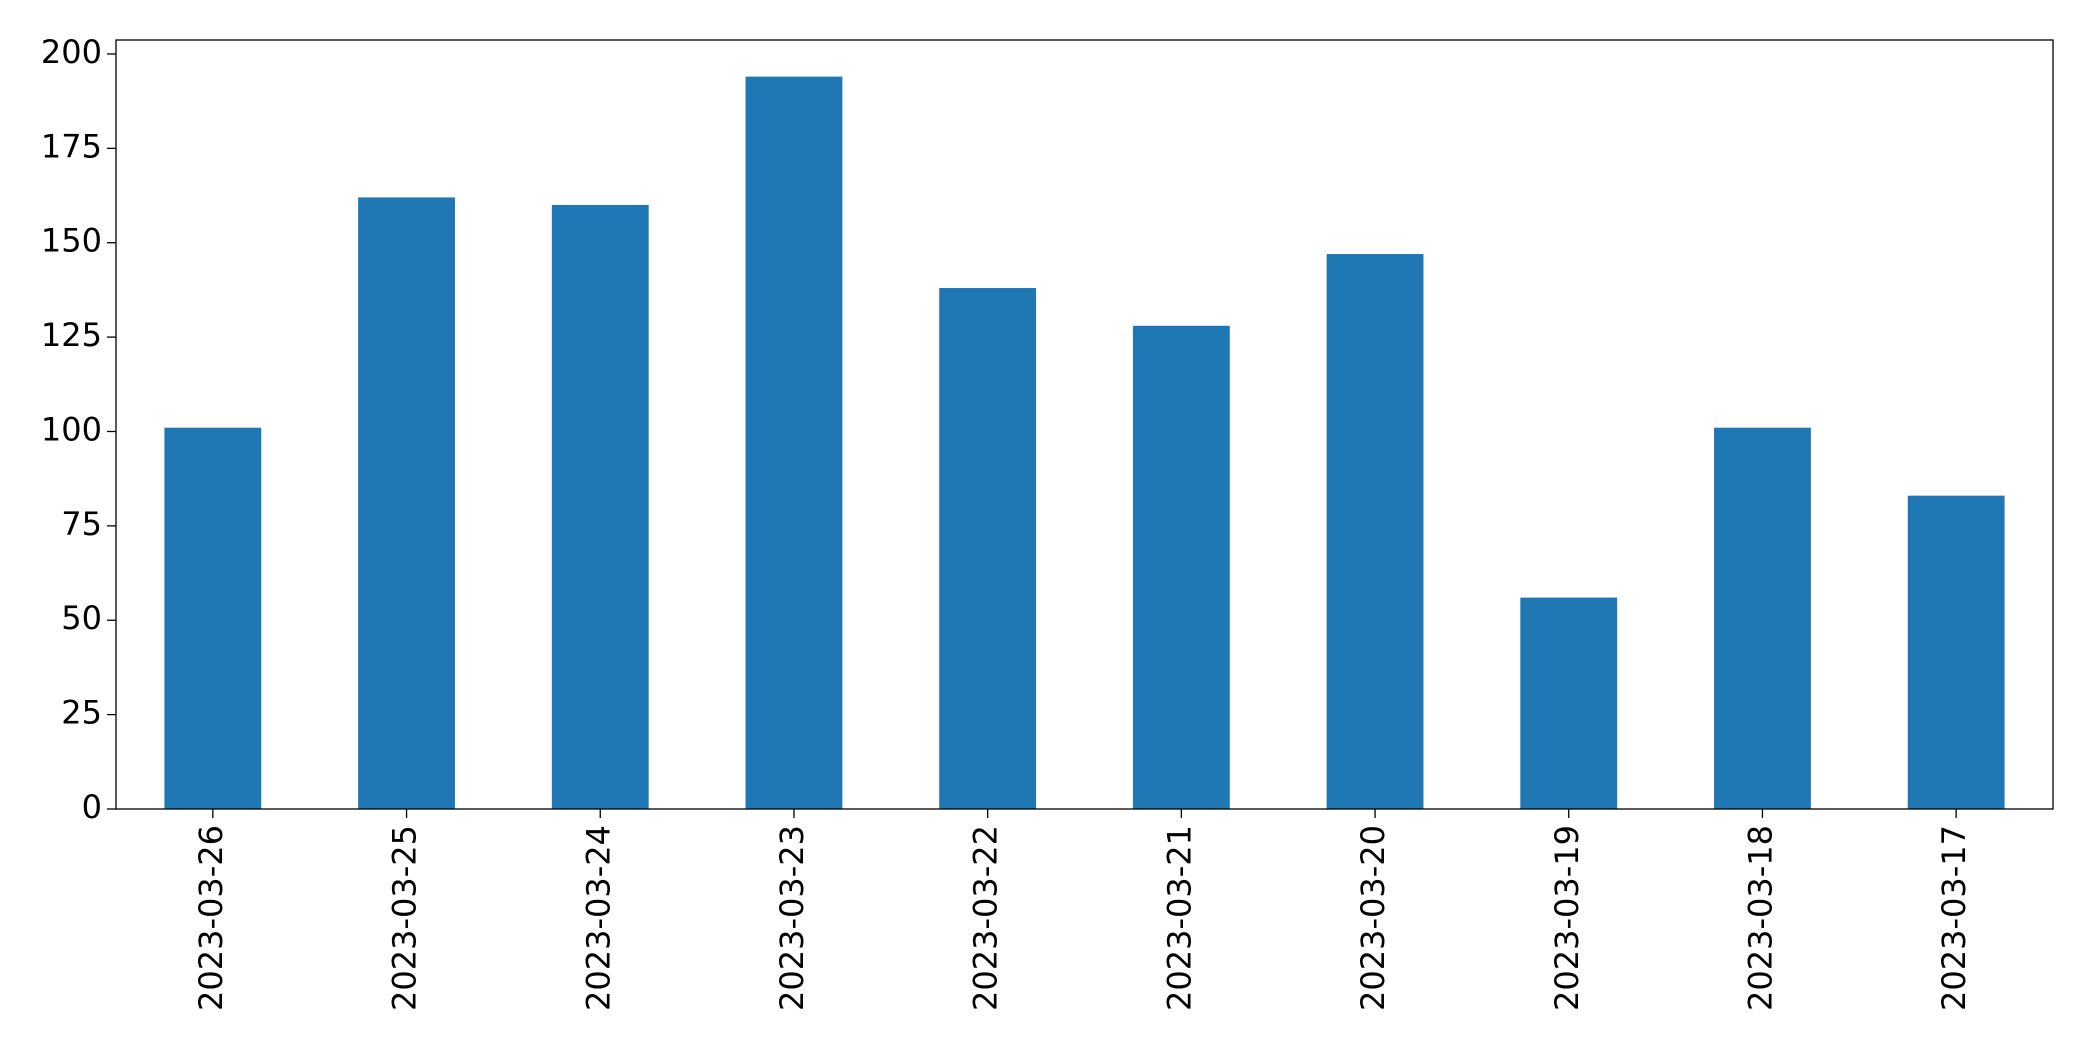 Image resolution: width=2093 pixels, height=1061 pixels. I want to click on y-tick-label: 50, so click(81, 618).